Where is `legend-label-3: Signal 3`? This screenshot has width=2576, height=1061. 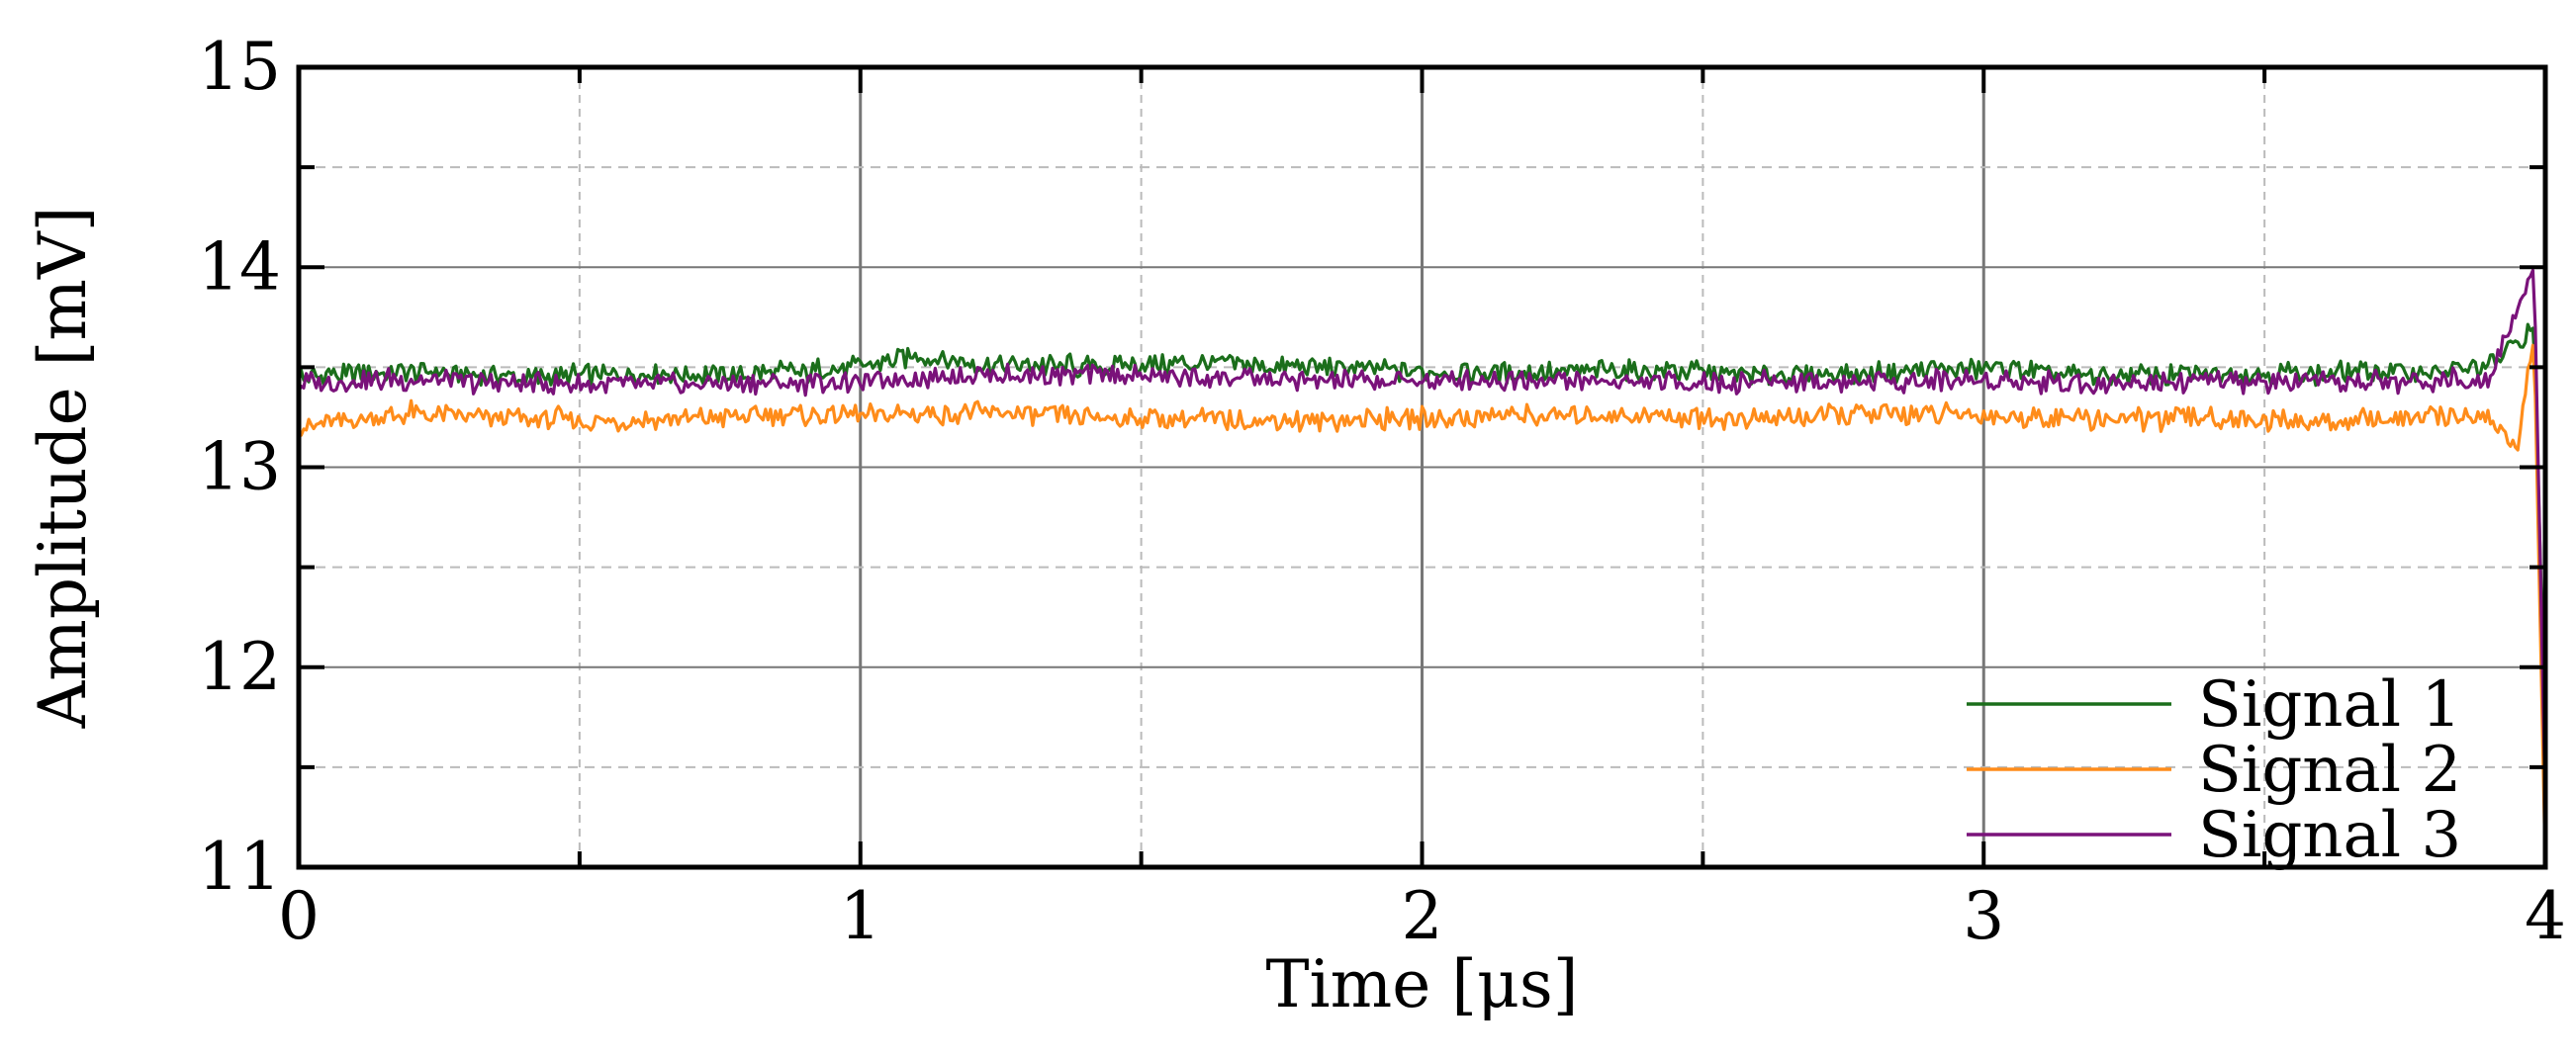 legend-label-3: Signal 3 is located at coordinates (2329, 836).